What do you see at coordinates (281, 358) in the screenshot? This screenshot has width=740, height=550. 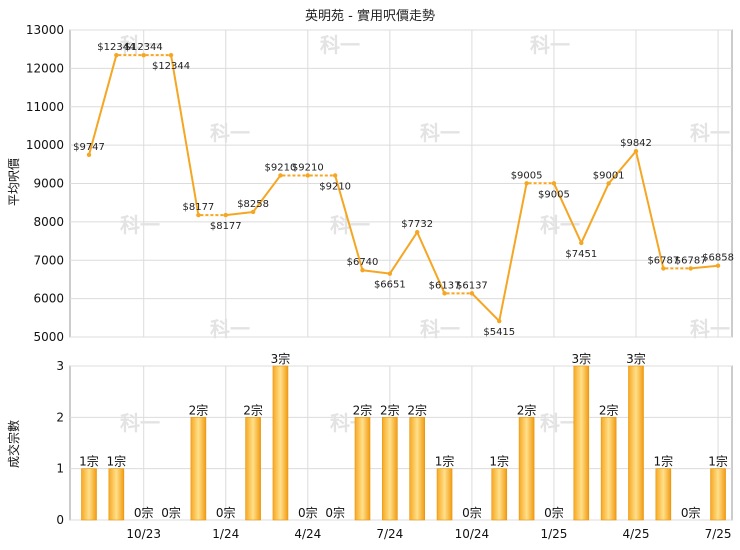 I see `count-bar-label: 3宗` at bounding box center [281, 358].